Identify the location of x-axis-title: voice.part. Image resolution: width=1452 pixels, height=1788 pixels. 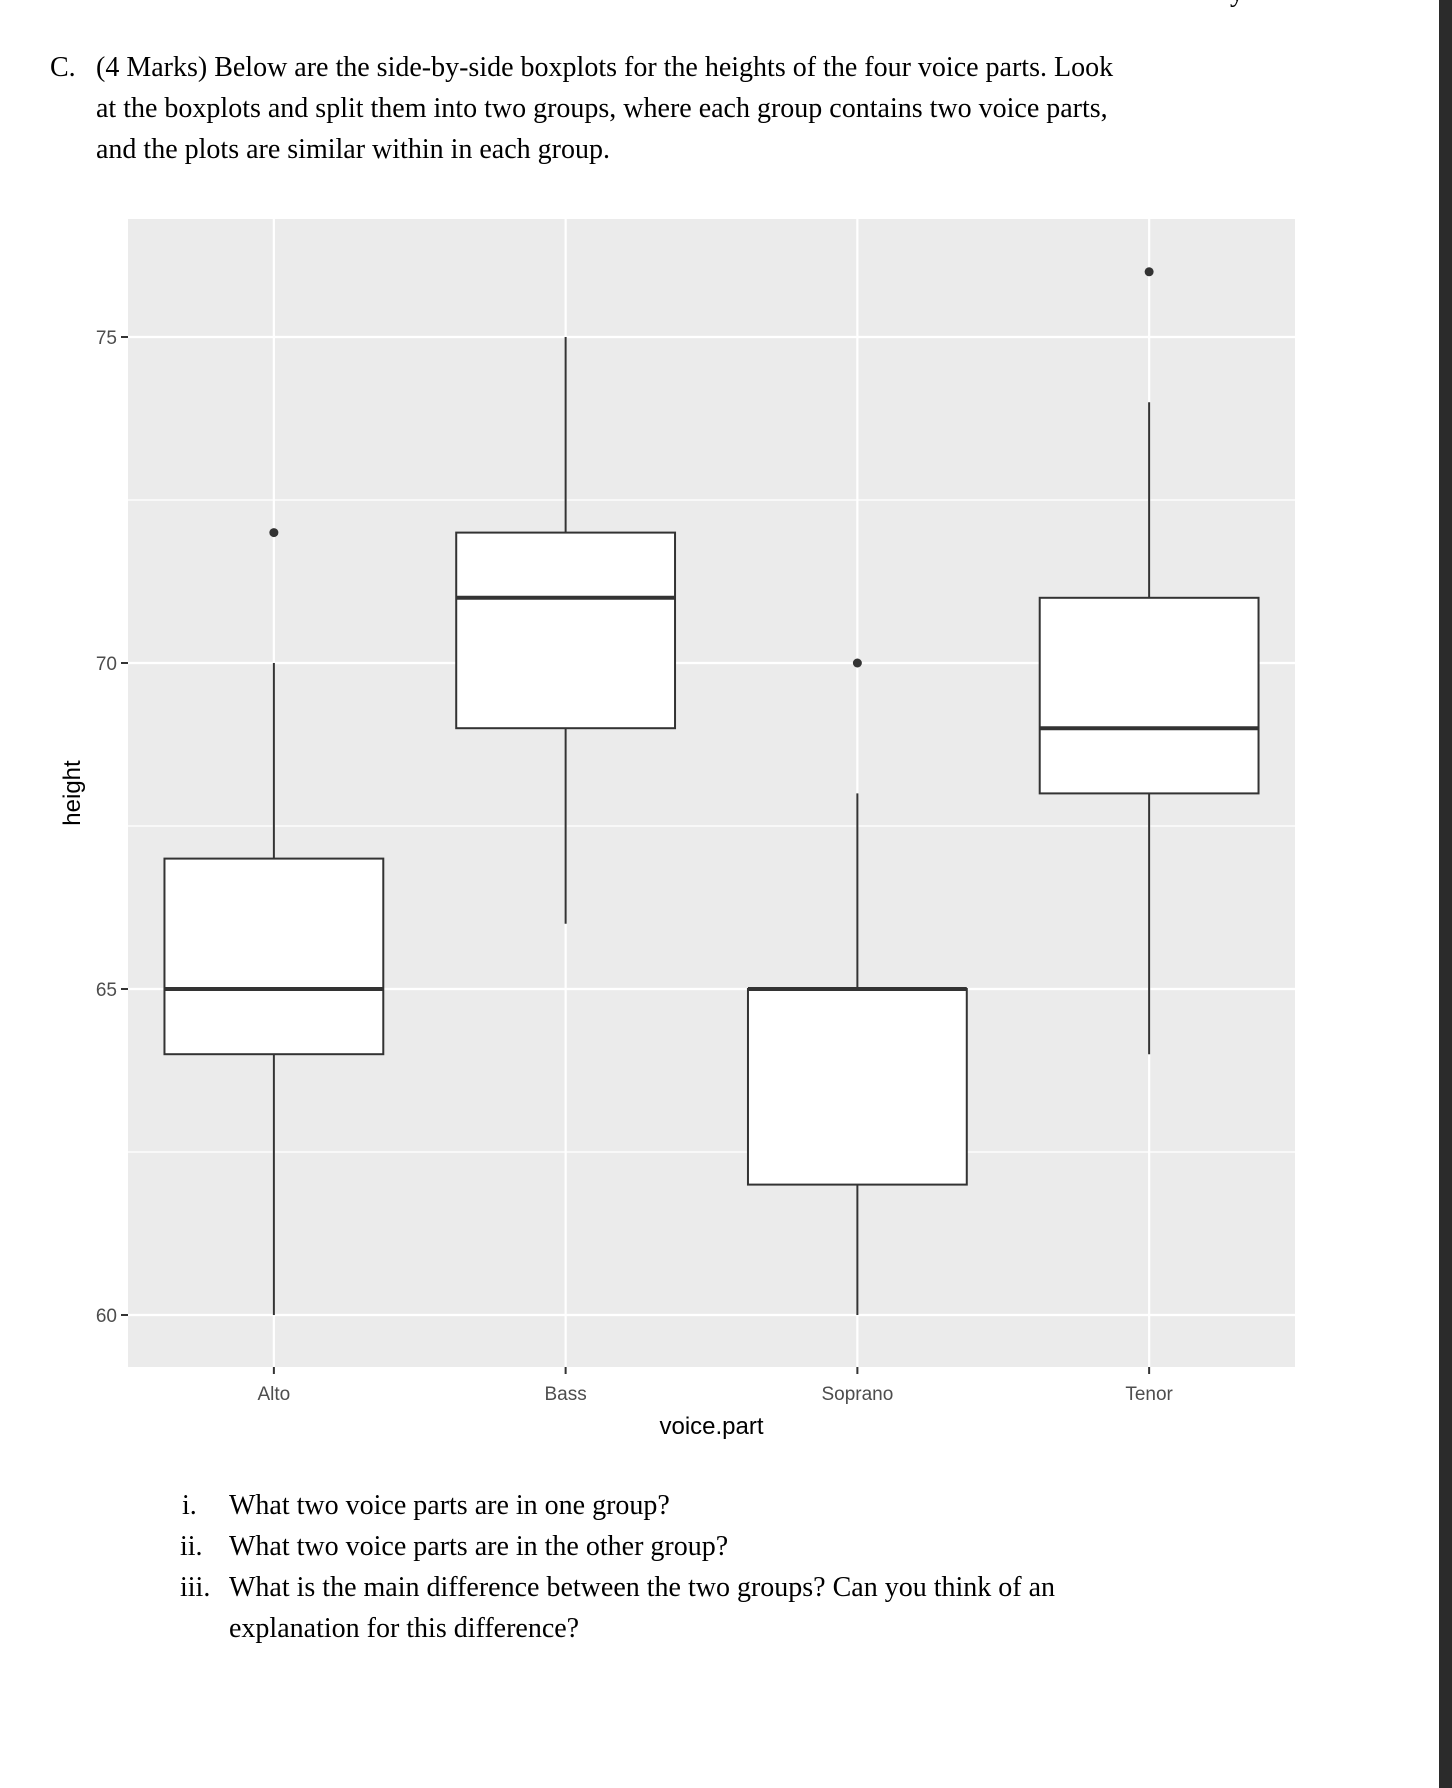
(711, 1426).